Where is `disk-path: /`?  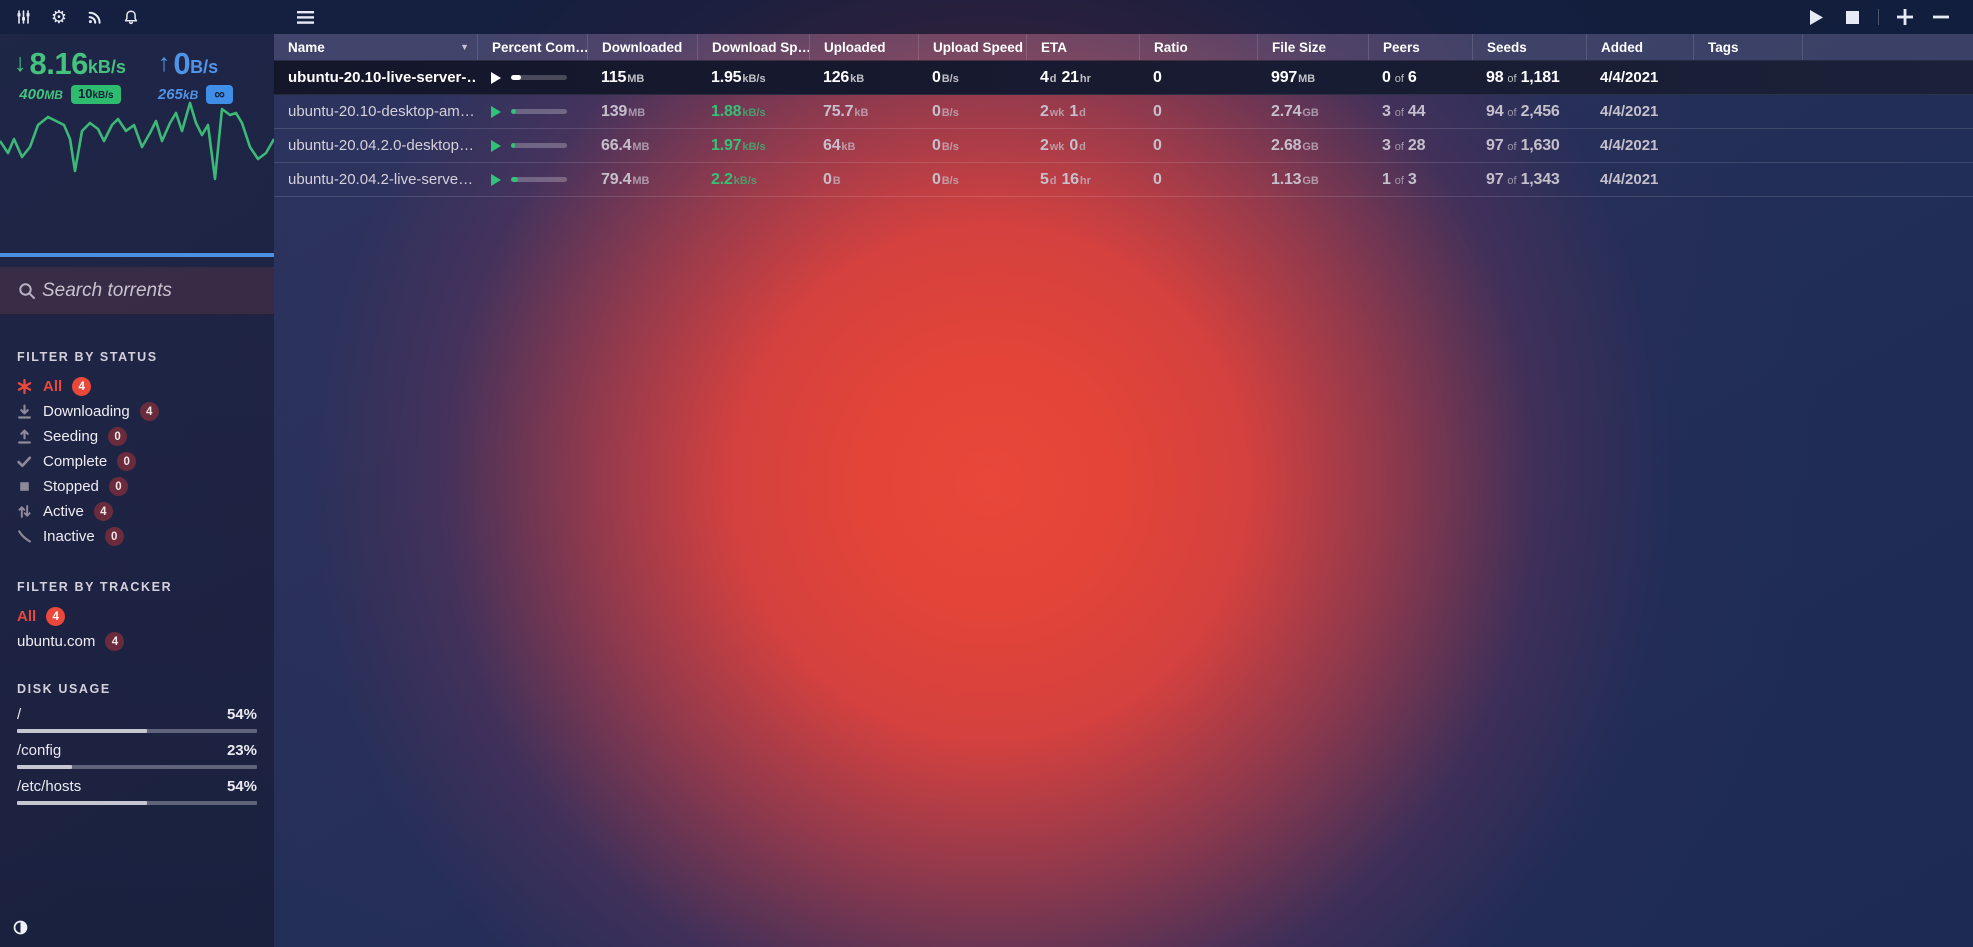
disk-path: / is located at coordinates (19, 714).